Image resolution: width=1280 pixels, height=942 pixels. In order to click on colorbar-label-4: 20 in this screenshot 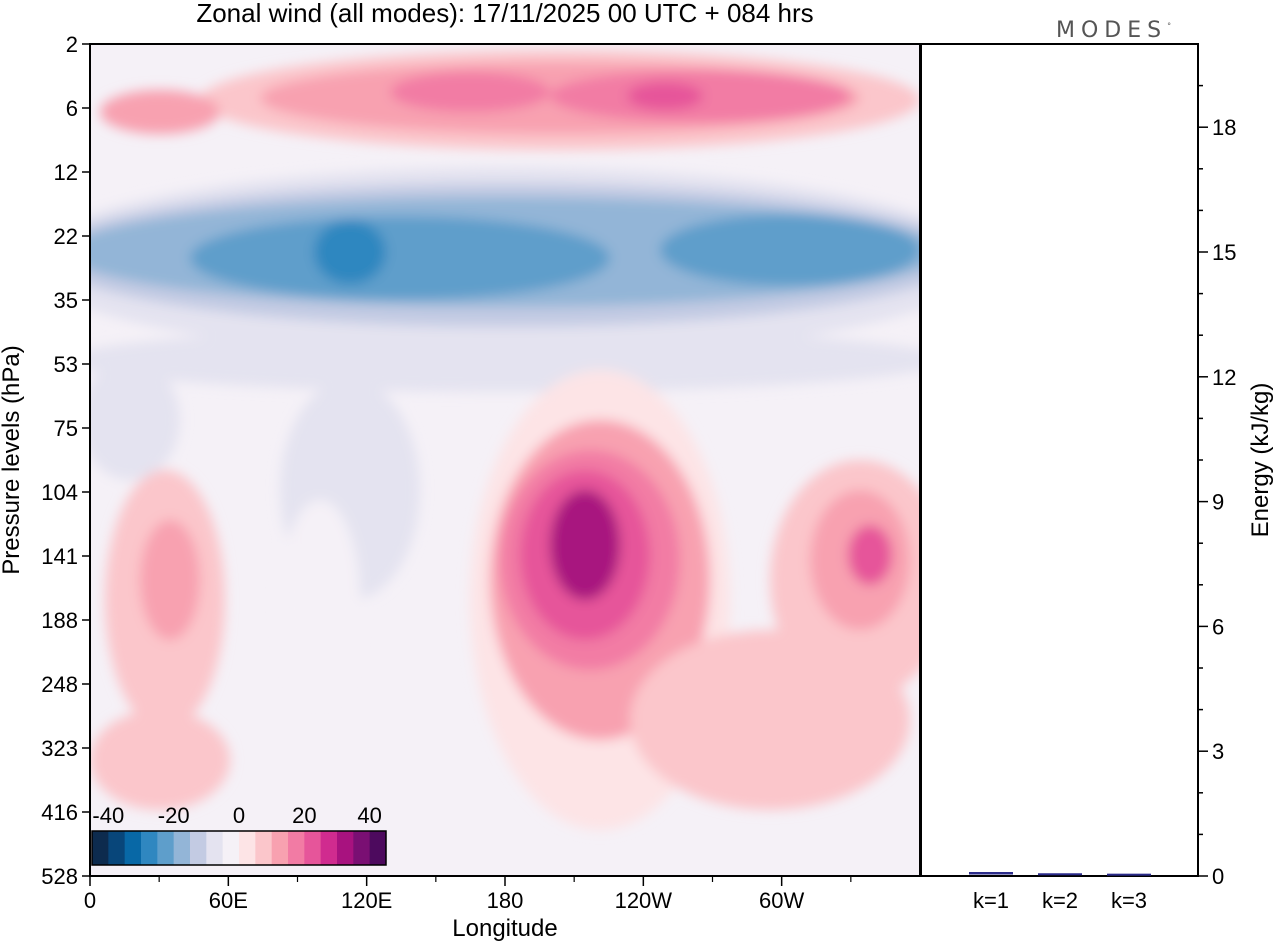, I will do `click(304, 815)`.